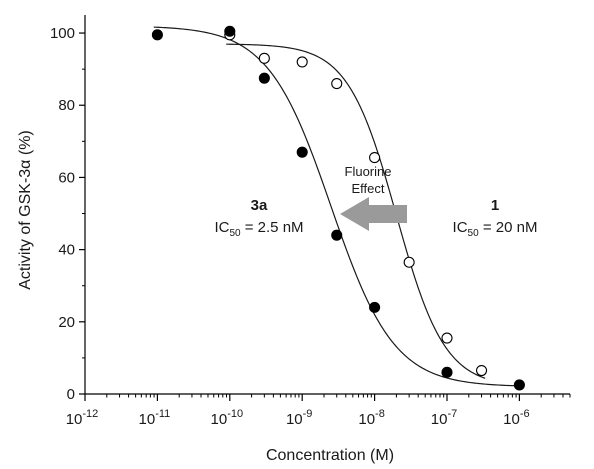 The height and width of the screenshot is (469, 594). What do you see at coordinates (258, 229) in the screenshot?
I see `ic50-label-3a: IC50 = 2.5 nM` at bounding box center [258, 229].